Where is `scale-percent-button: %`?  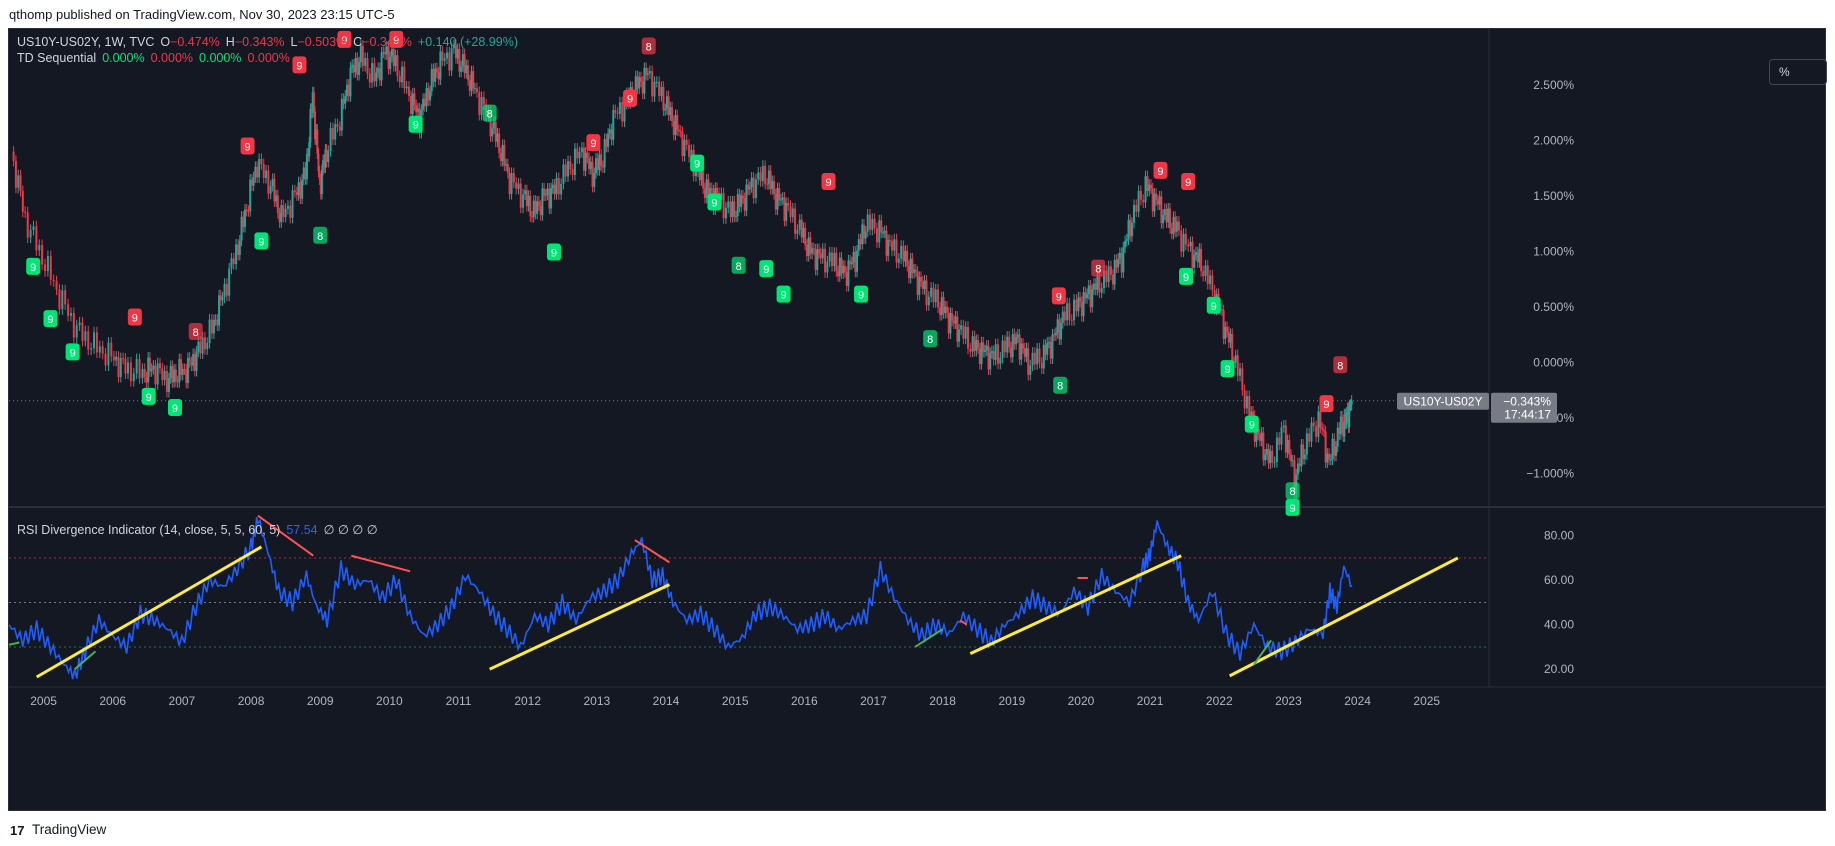 scale-percent-button: % is located at coordinates (1798, 72).